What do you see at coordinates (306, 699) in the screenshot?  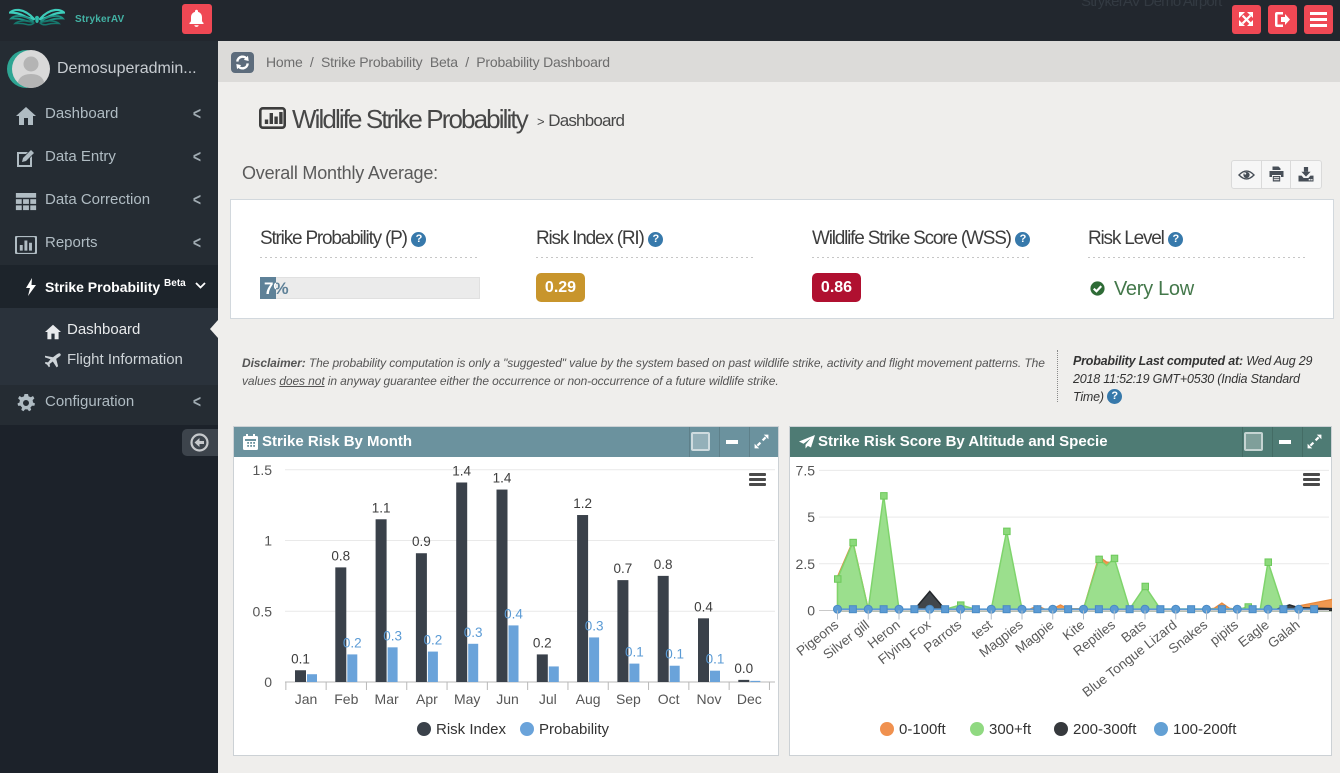 I see `svg-text: Jan` at bounding box center [306, 699].